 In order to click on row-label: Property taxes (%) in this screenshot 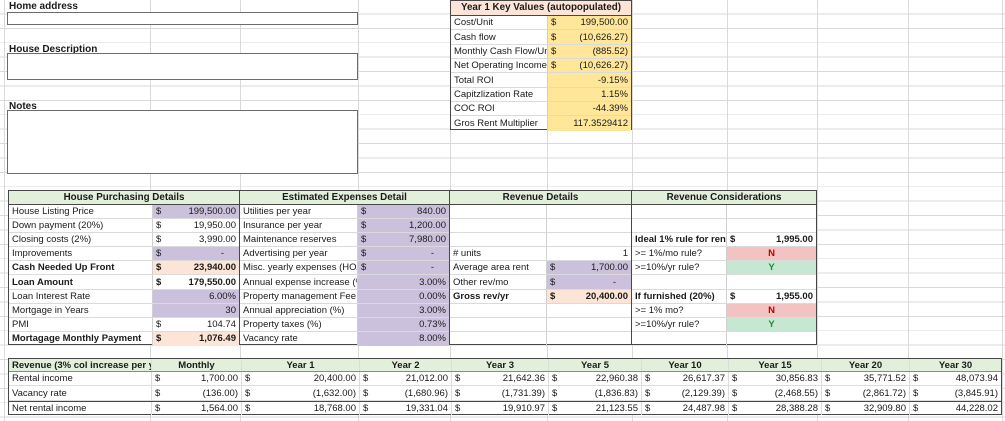, I will do `click(299, 324)`.